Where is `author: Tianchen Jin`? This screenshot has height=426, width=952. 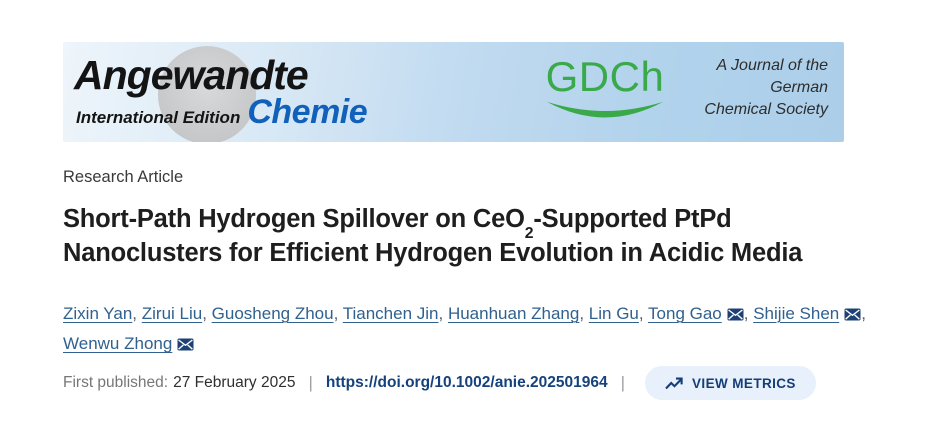 author: Tianchen Jin is located at coordinates (391, 313).